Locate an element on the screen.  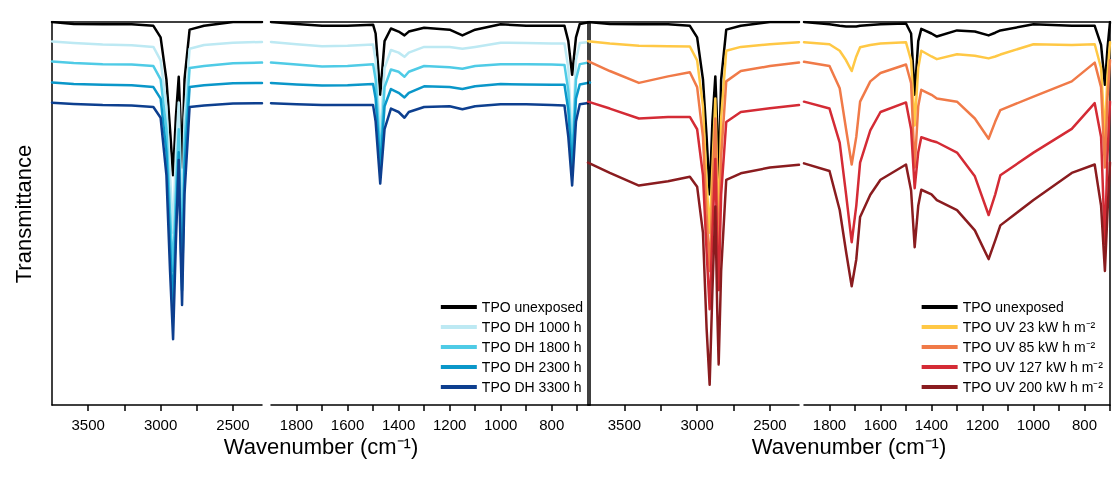
legend-label: TPO UV 23 kW h m⁻² is located at coordinates (1029, 327).